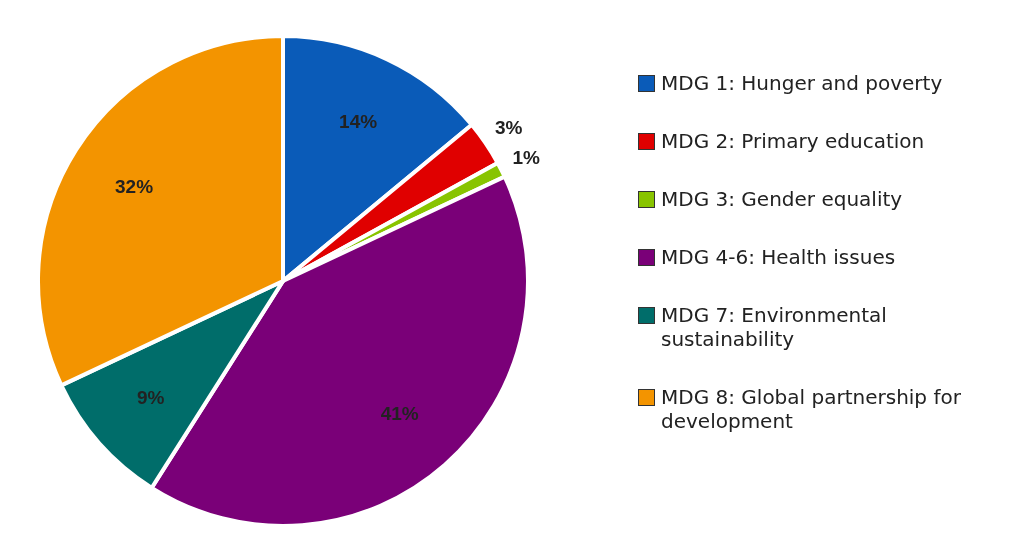 This screenshot has height=539, width=1035. I want to click on legend-label: MDG 8: Global partnership for development, so click(811, 409).